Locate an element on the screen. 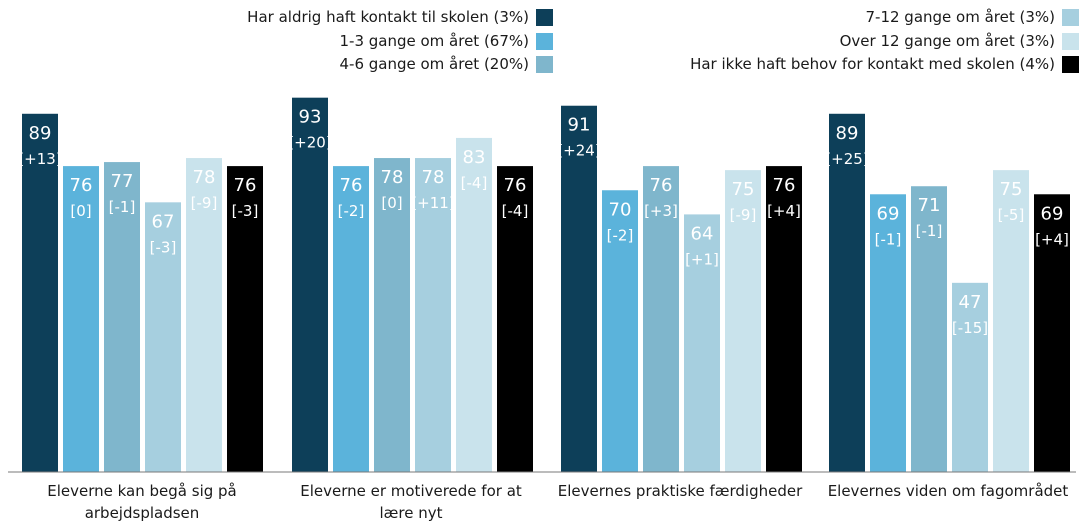  change-label: [-15] is located at coordinates (970, 328).